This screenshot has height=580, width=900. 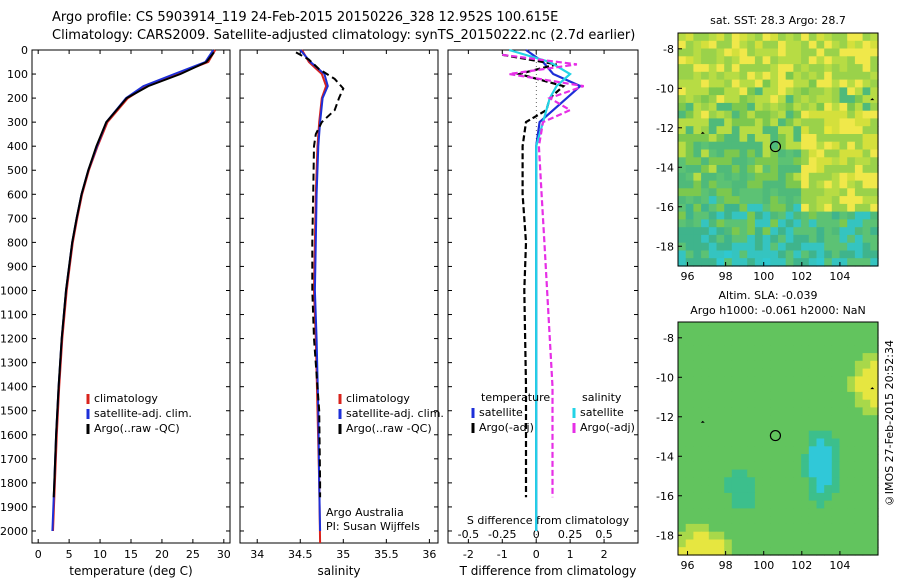 I want to click on y-tick-label: 1400, so click(x=14, y=387).